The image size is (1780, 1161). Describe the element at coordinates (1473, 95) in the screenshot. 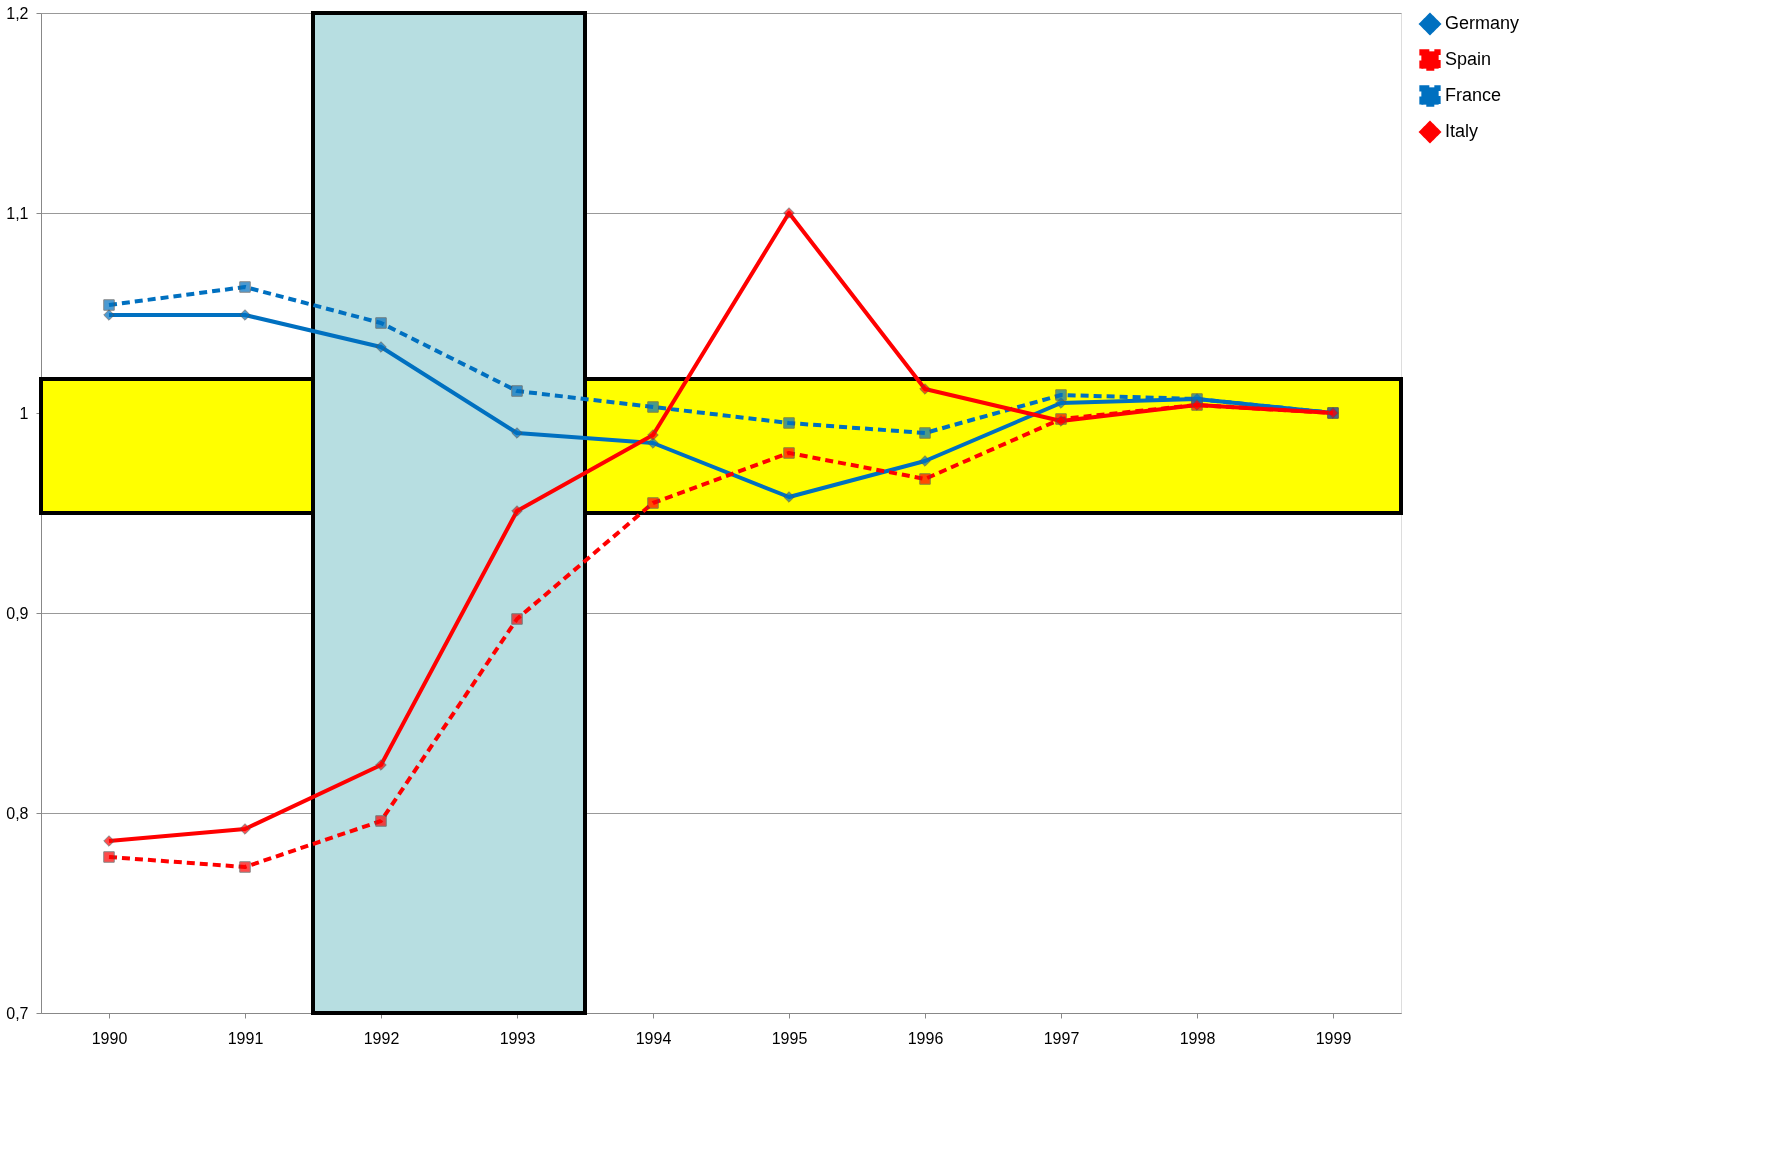

I see `legend-label: France` at that location.